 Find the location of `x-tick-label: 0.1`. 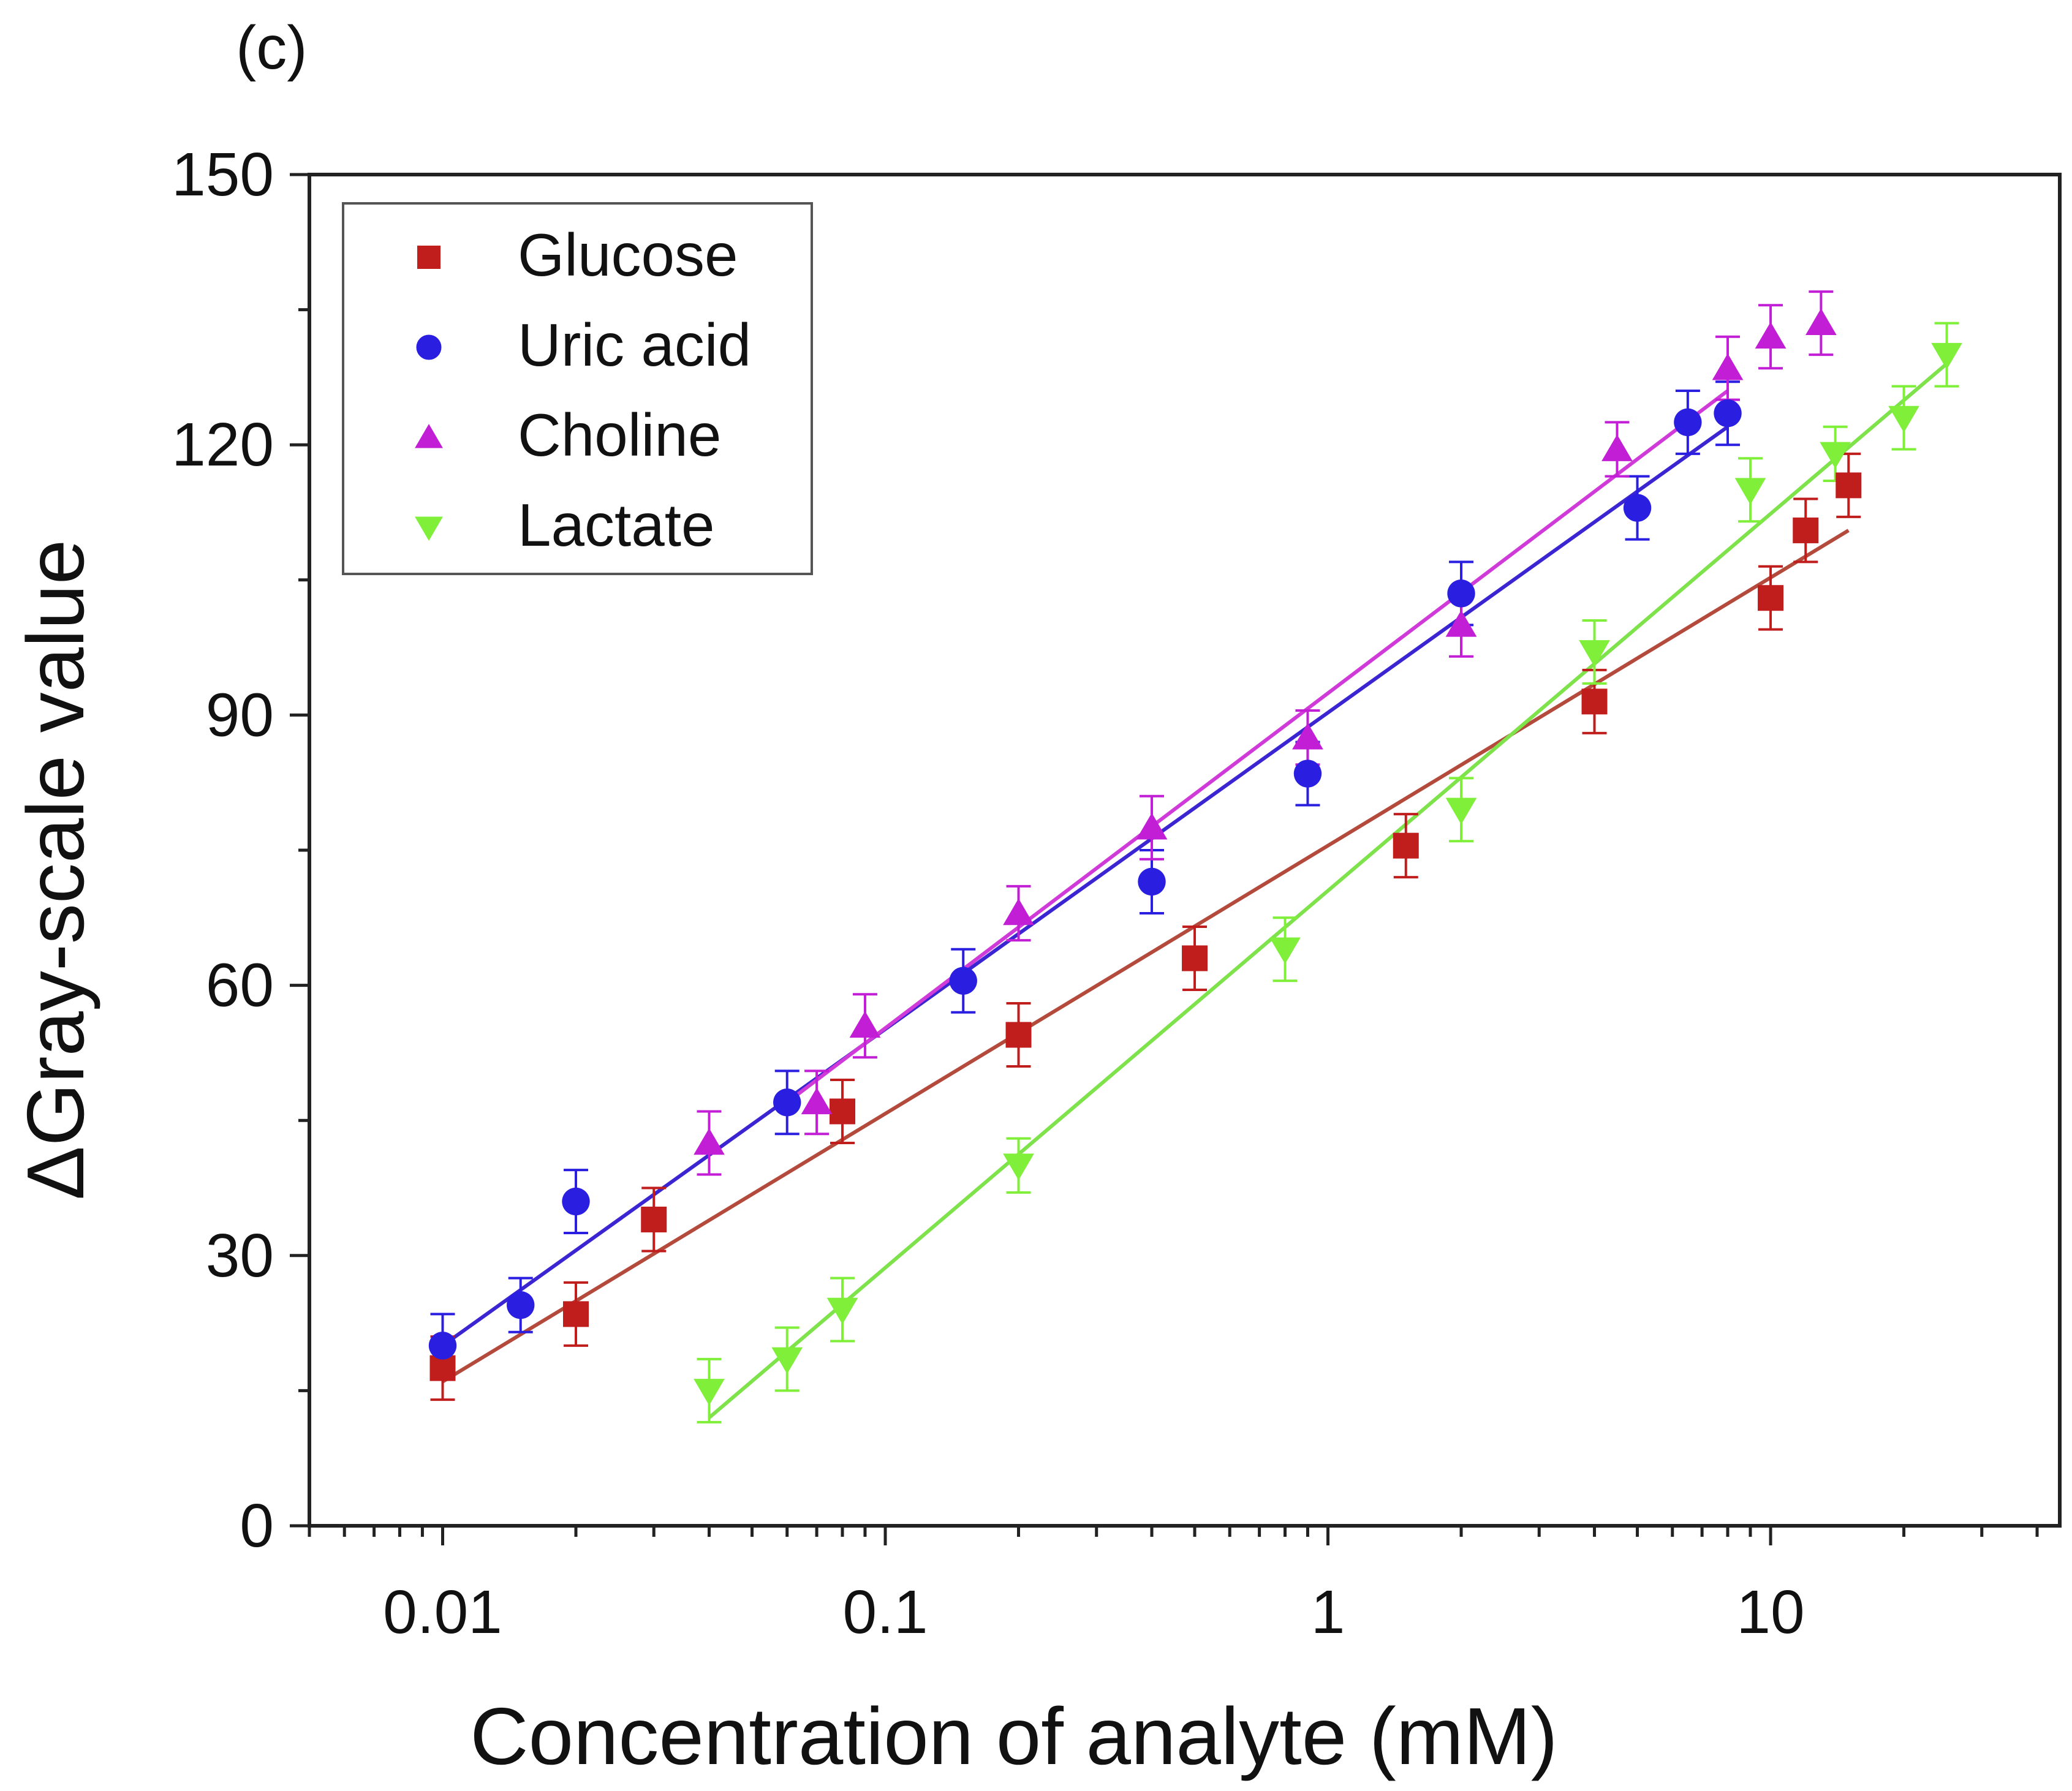

x-tick-label: 0.1 is located at coordinates (885, 1612).